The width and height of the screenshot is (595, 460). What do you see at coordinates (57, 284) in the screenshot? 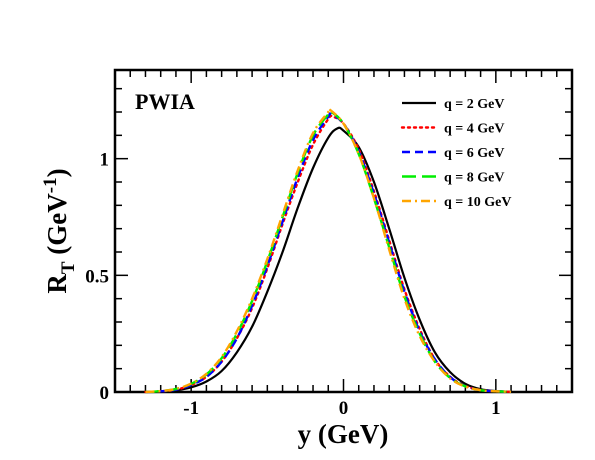
I see `y-axis-title-main: R` at bounding box center [57, 284].